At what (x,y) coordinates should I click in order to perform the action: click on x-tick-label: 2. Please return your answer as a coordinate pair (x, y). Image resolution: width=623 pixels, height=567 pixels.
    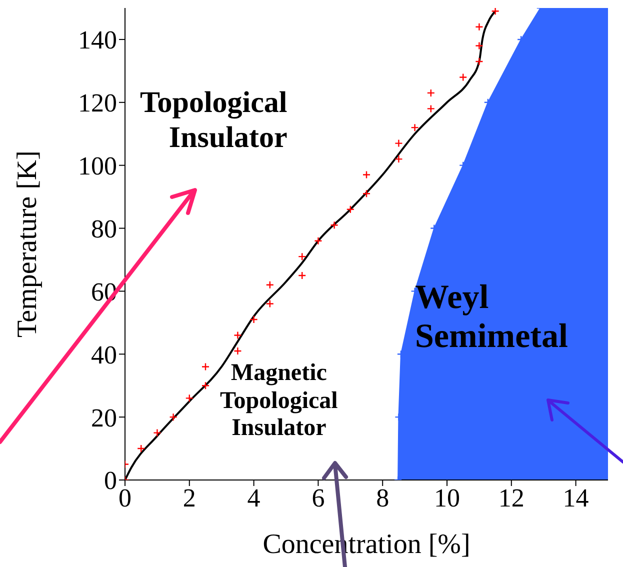
    Looking at the image, I should click on (189, 497).